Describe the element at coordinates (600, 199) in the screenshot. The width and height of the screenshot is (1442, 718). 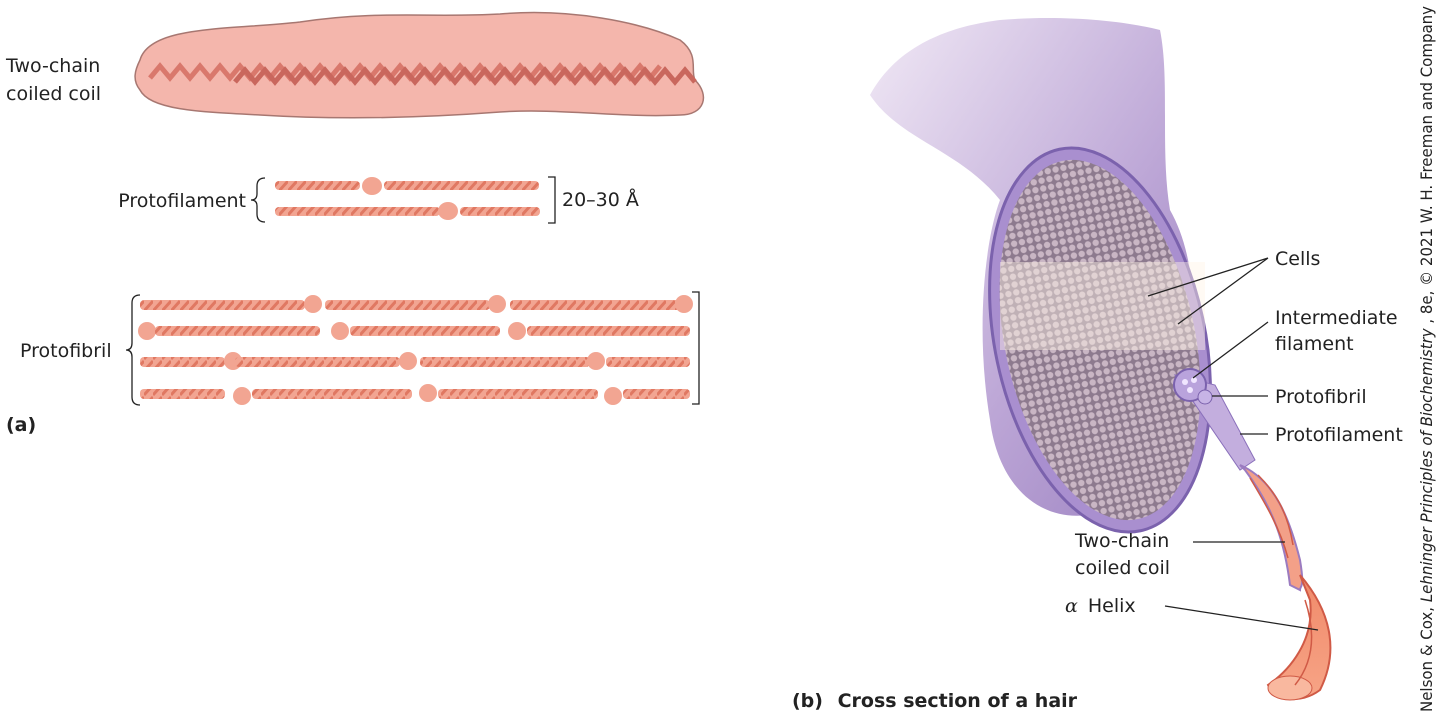
I see `width-label: 20–30 Å` at that location.